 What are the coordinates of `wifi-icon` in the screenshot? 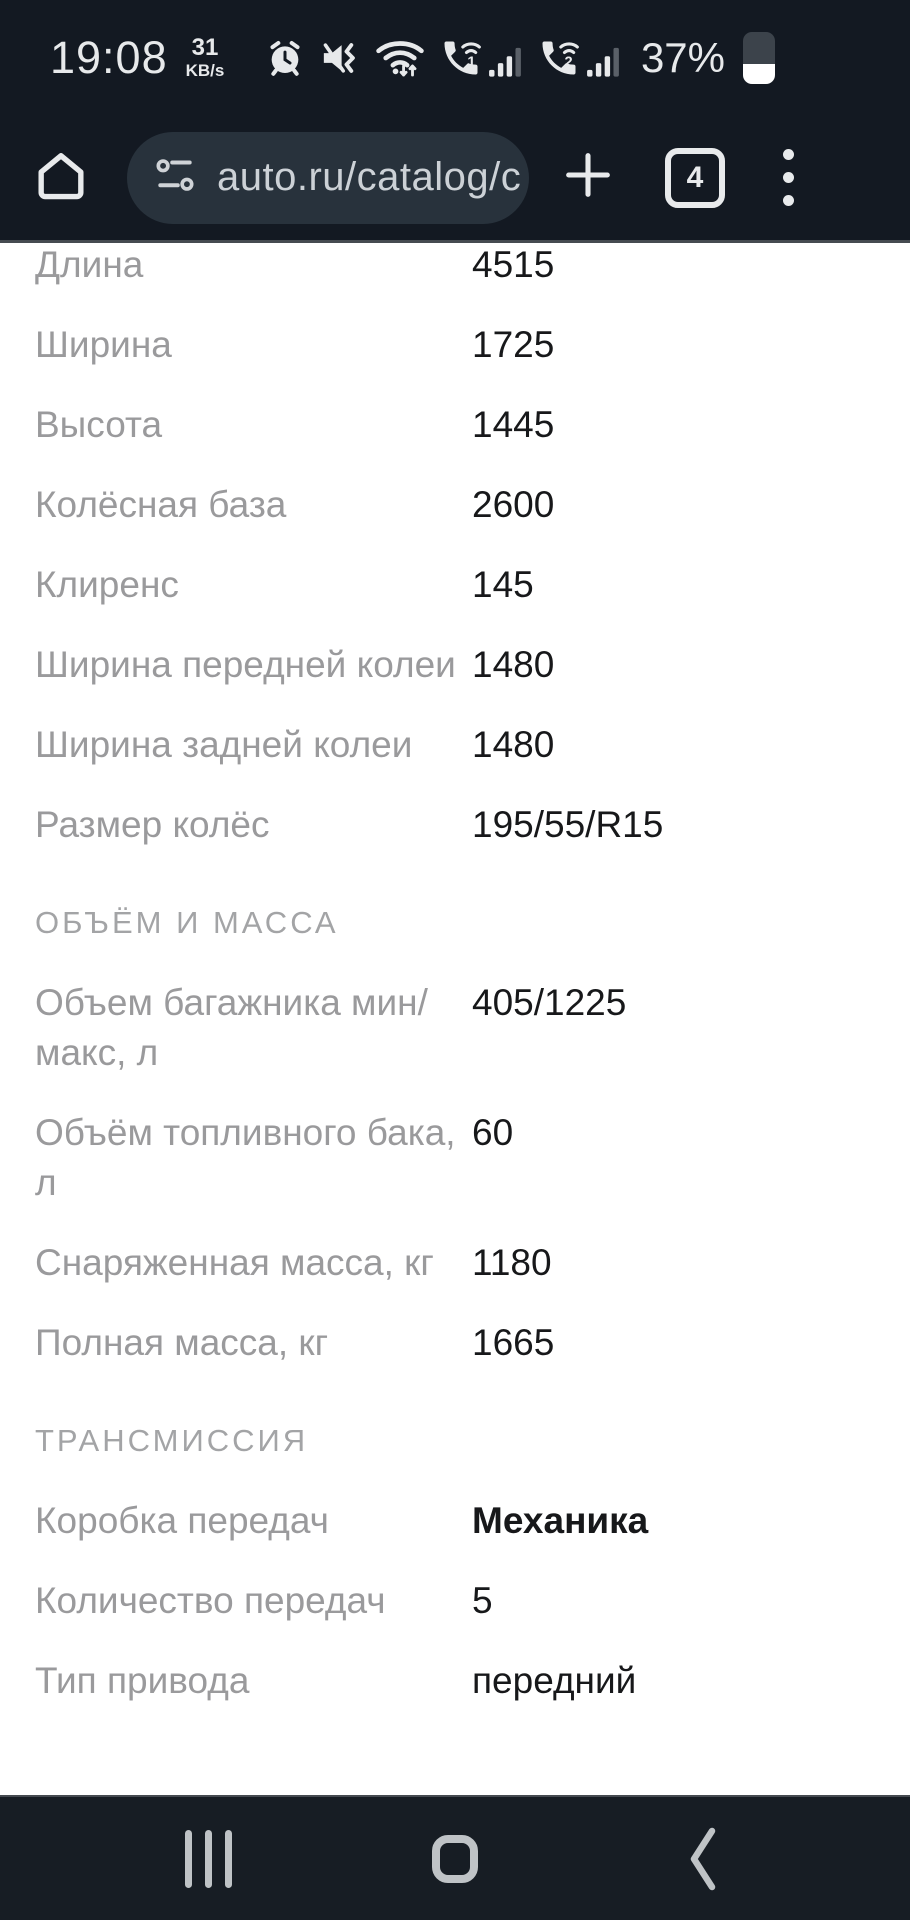 It's located at (400, 58).